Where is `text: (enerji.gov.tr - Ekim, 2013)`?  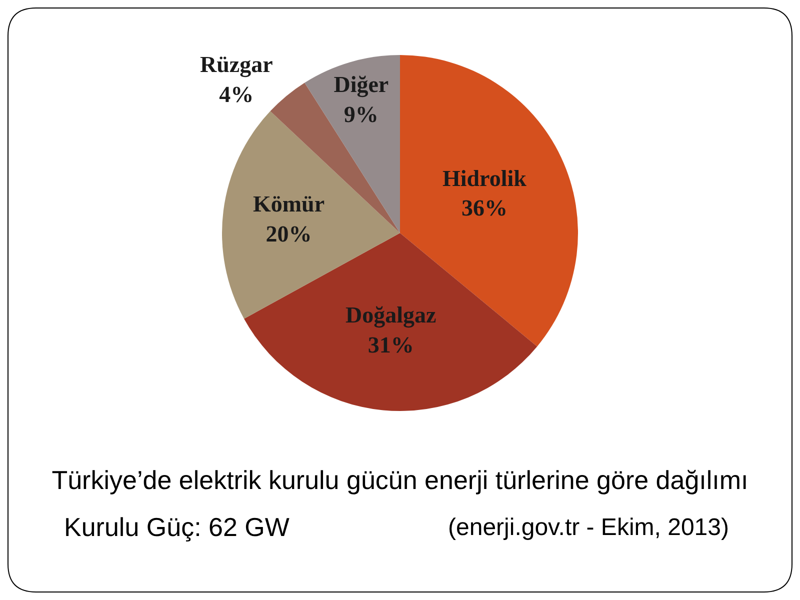 text: (enerji.gov.tr - Ekim, 2013) is located at coordinates (588, 527).